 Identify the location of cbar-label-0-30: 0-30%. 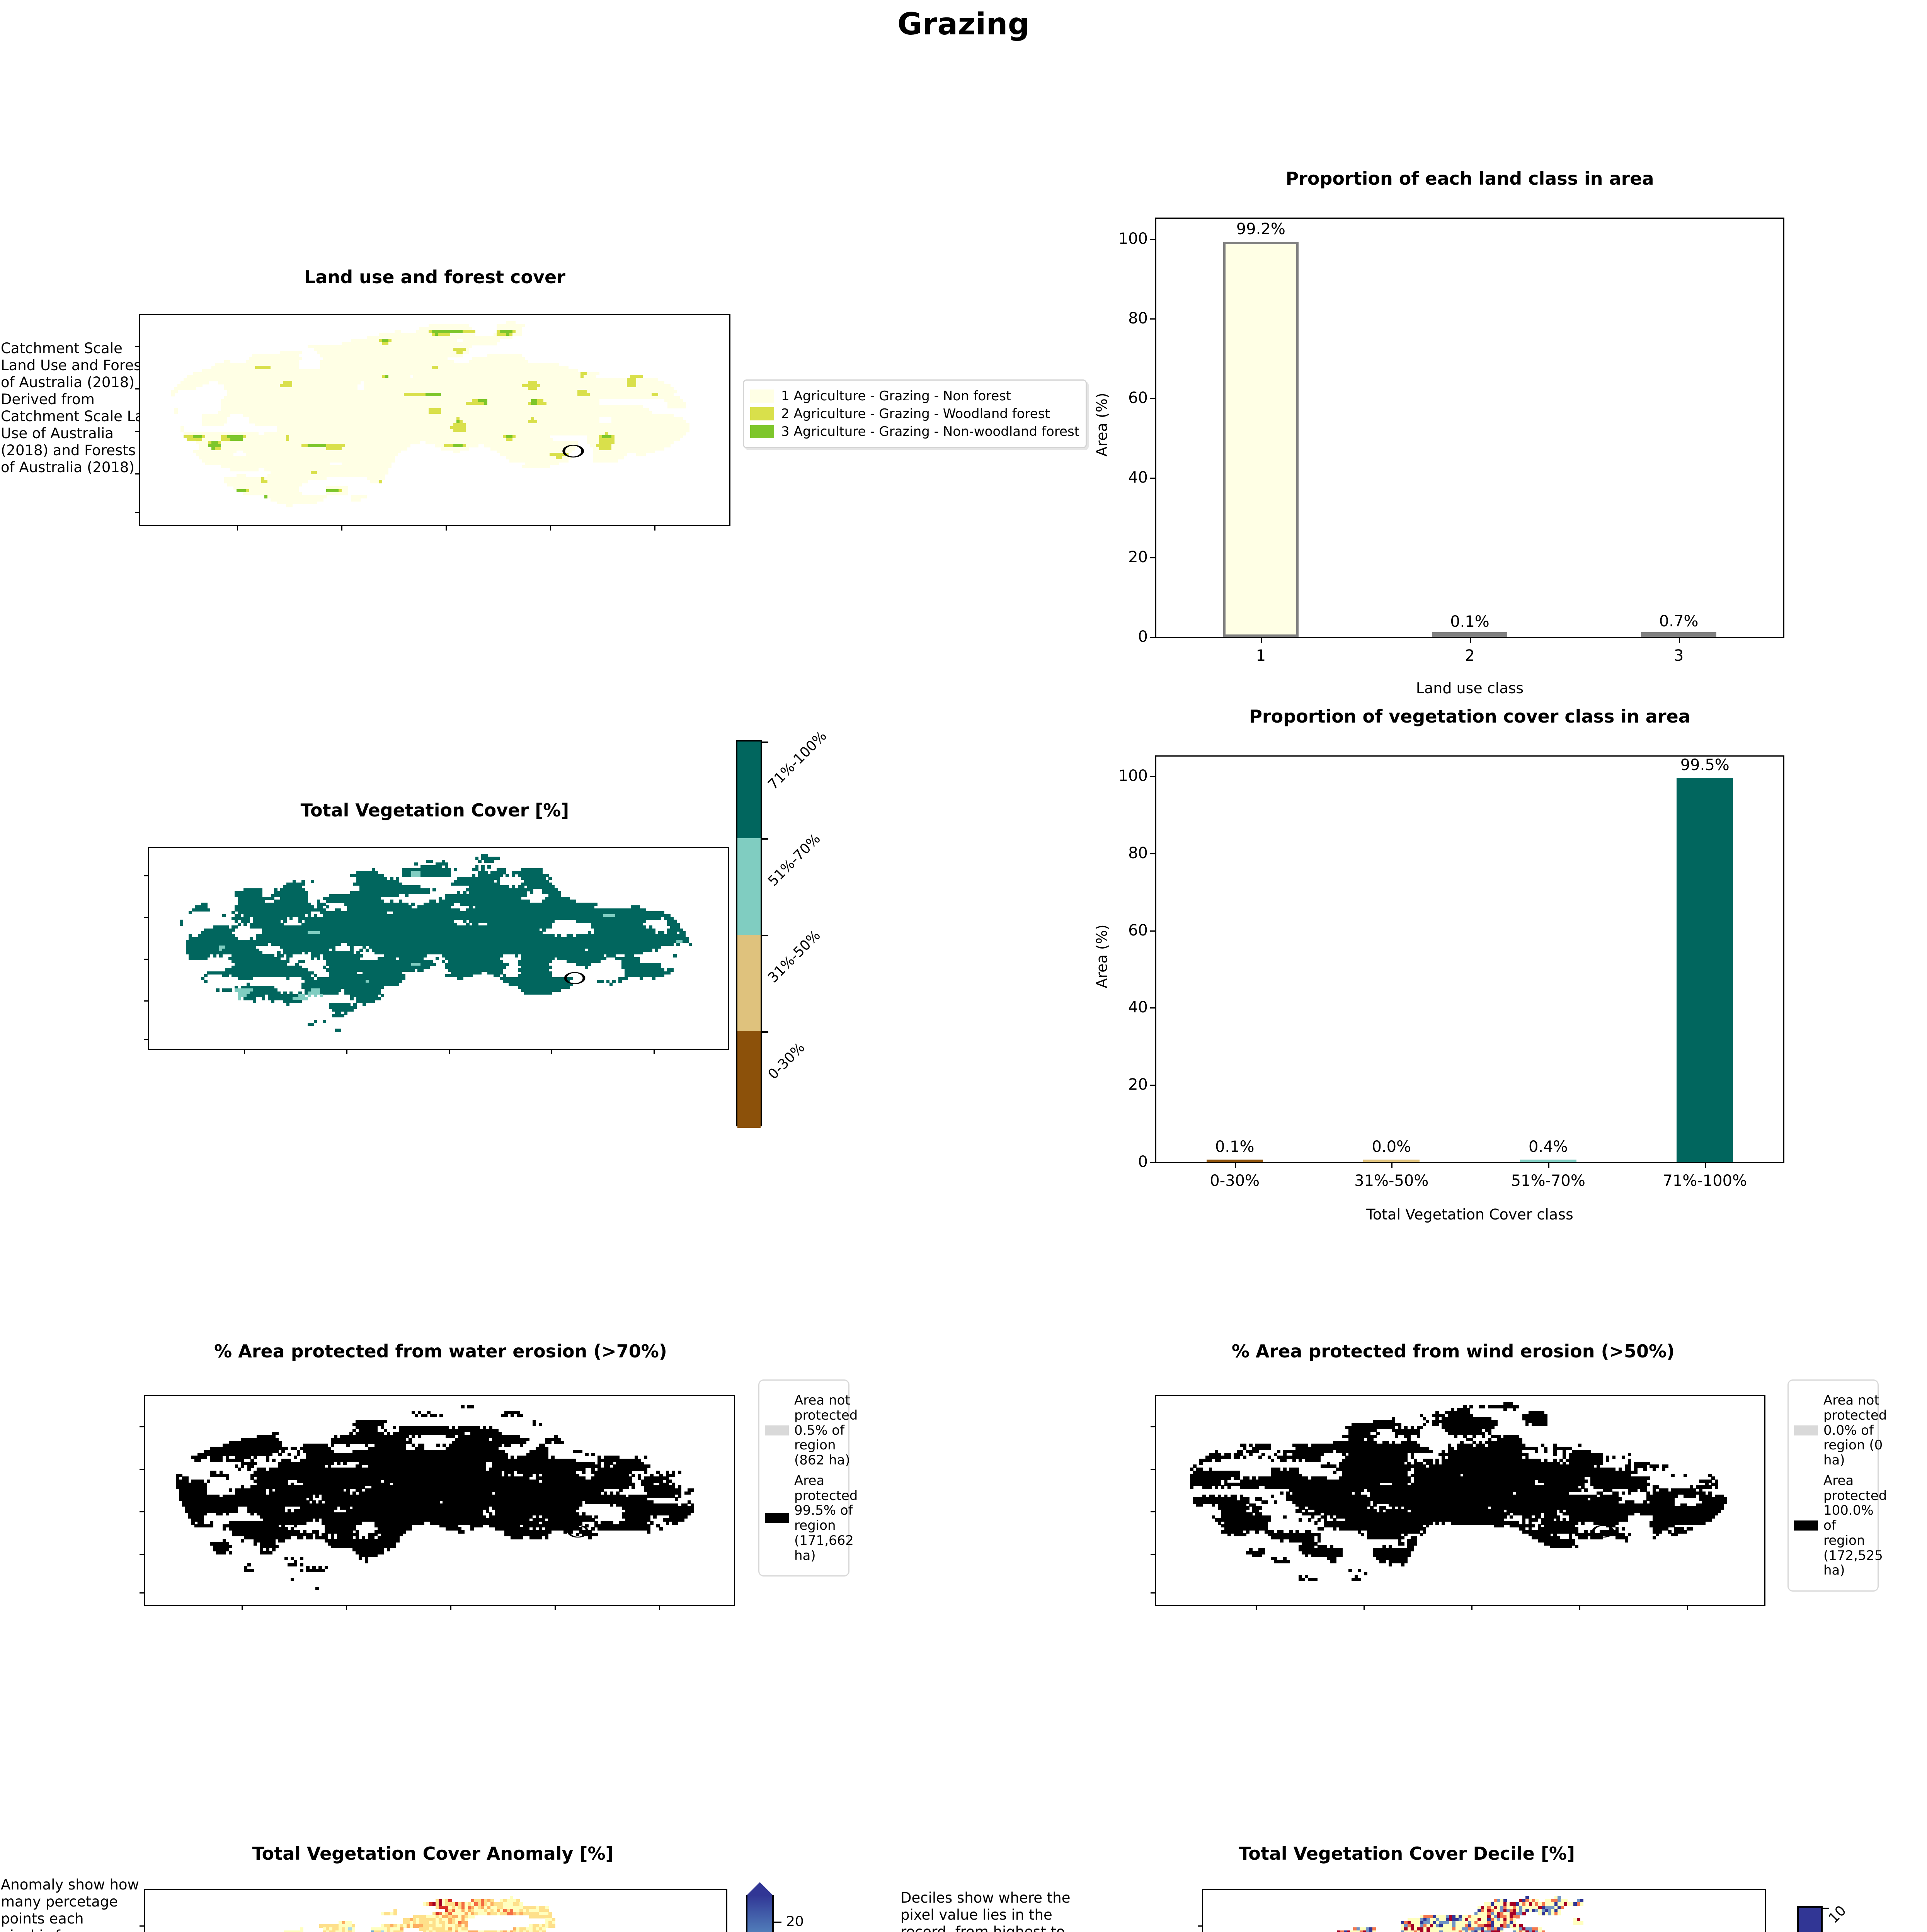
(786, 1062).